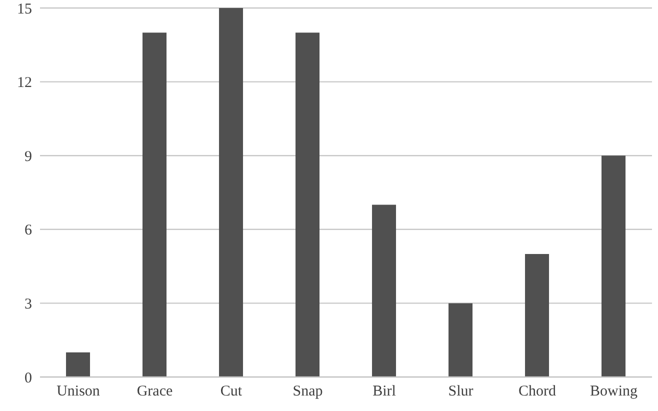 This screenshot has height=411, width=658. Describe the element at coordinates (537, 392) in the screenshot. I see `x-tick-label: Chord` at that location.